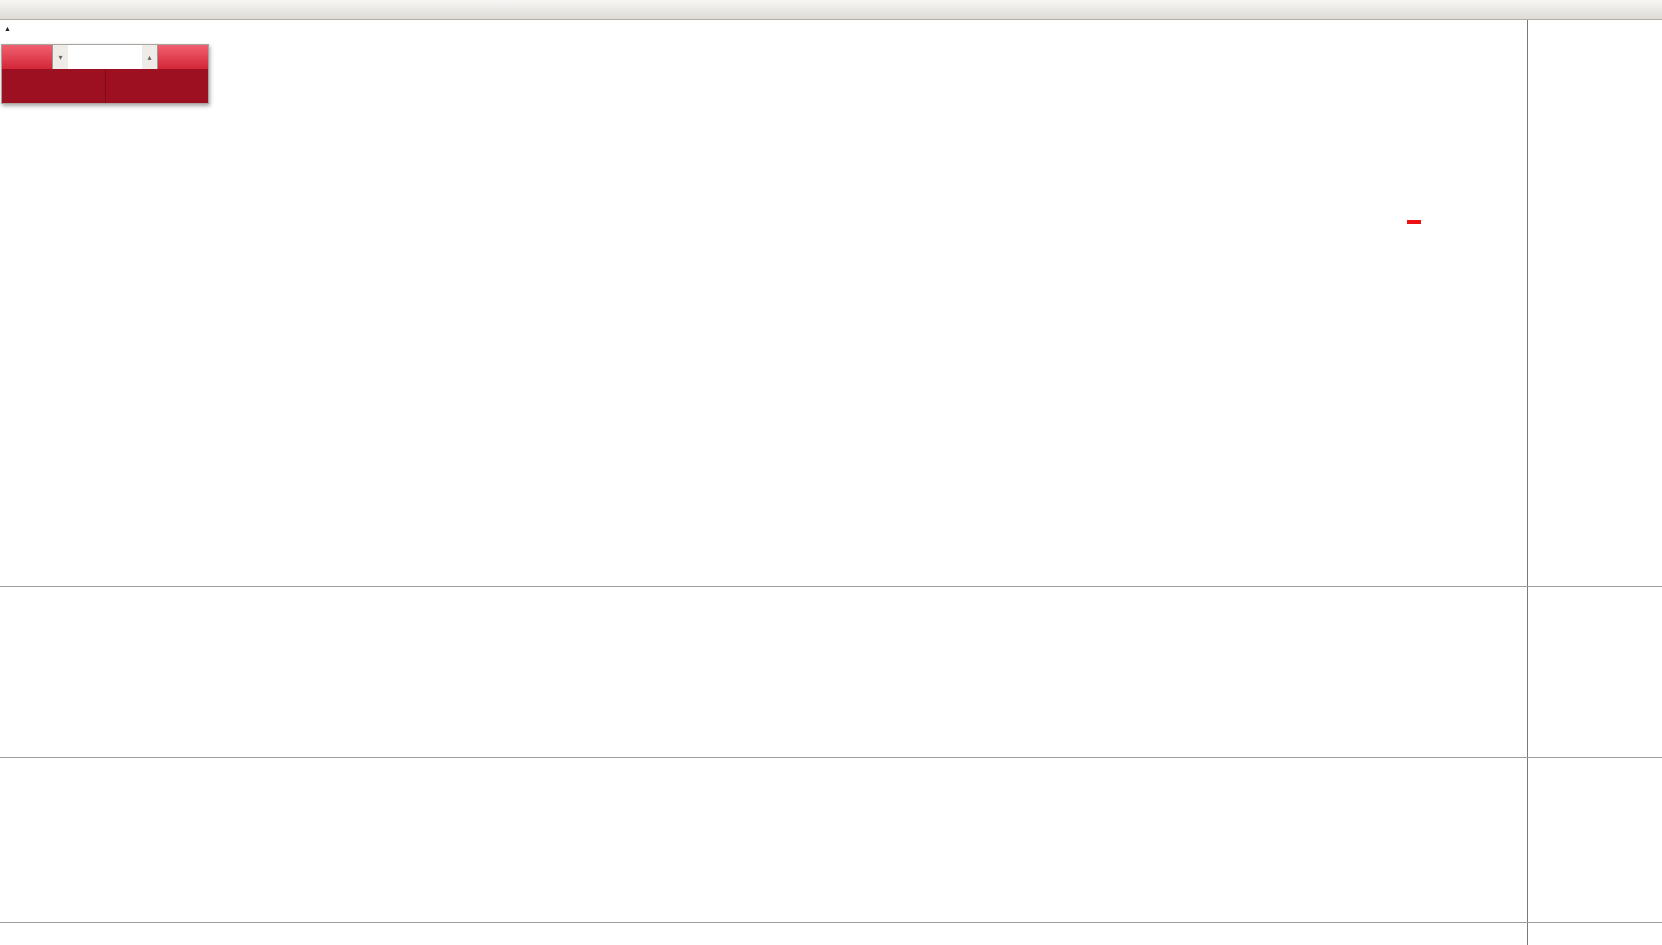 The height and width of the screenshot is (945, 1662). Describe the element at coordinates (831, 10) in the screenshot. I see `toolbar` at that location.